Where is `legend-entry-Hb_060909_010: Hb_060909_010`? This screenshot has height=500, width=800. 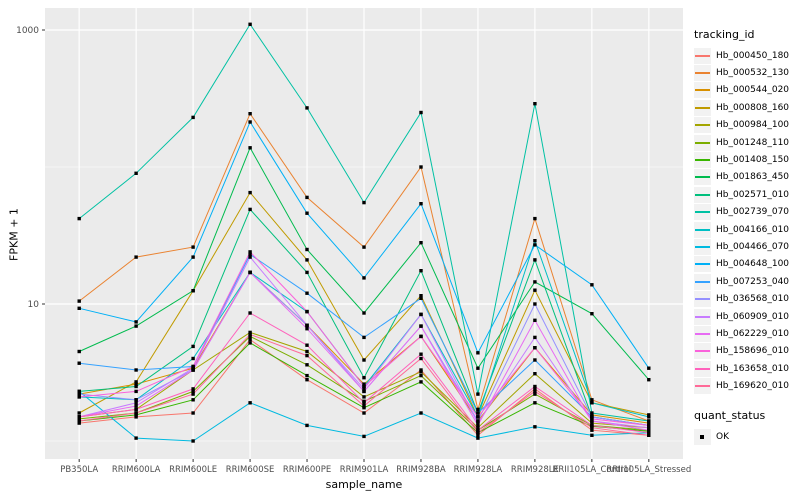 legend-entry-Hb_060909_010: Hb_060909_010 is located at coordinates (746, 316).